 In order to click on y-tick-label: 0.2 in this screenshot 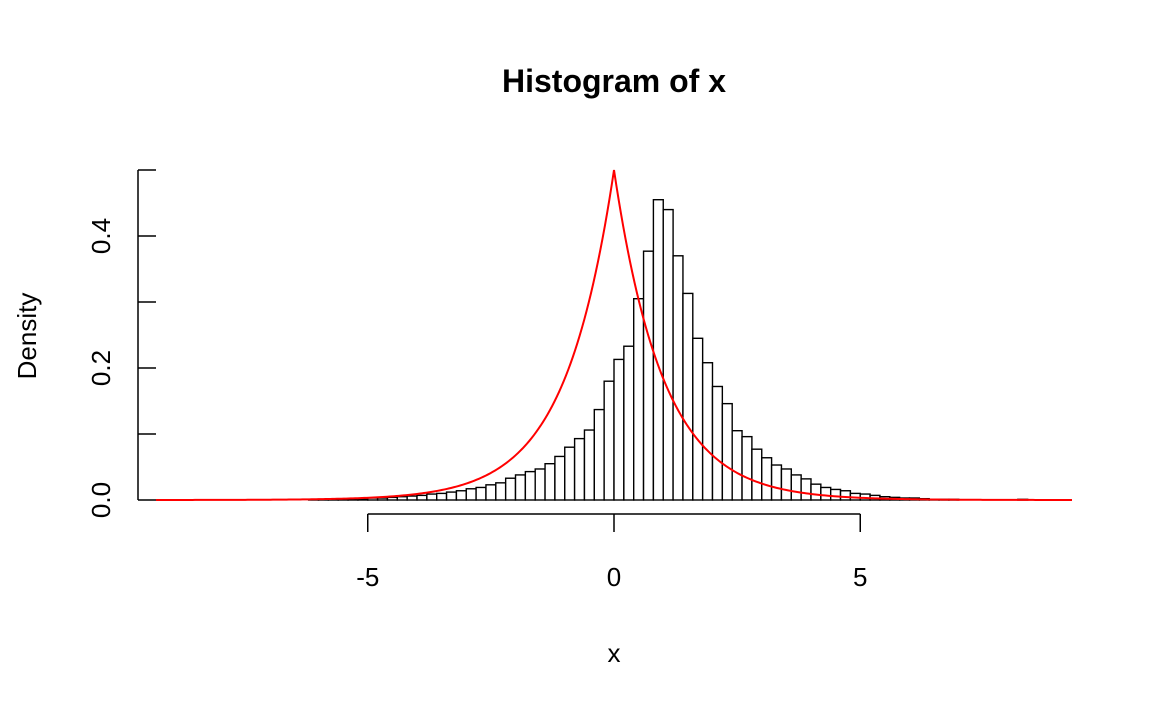, I will do `click(101, 368)`.